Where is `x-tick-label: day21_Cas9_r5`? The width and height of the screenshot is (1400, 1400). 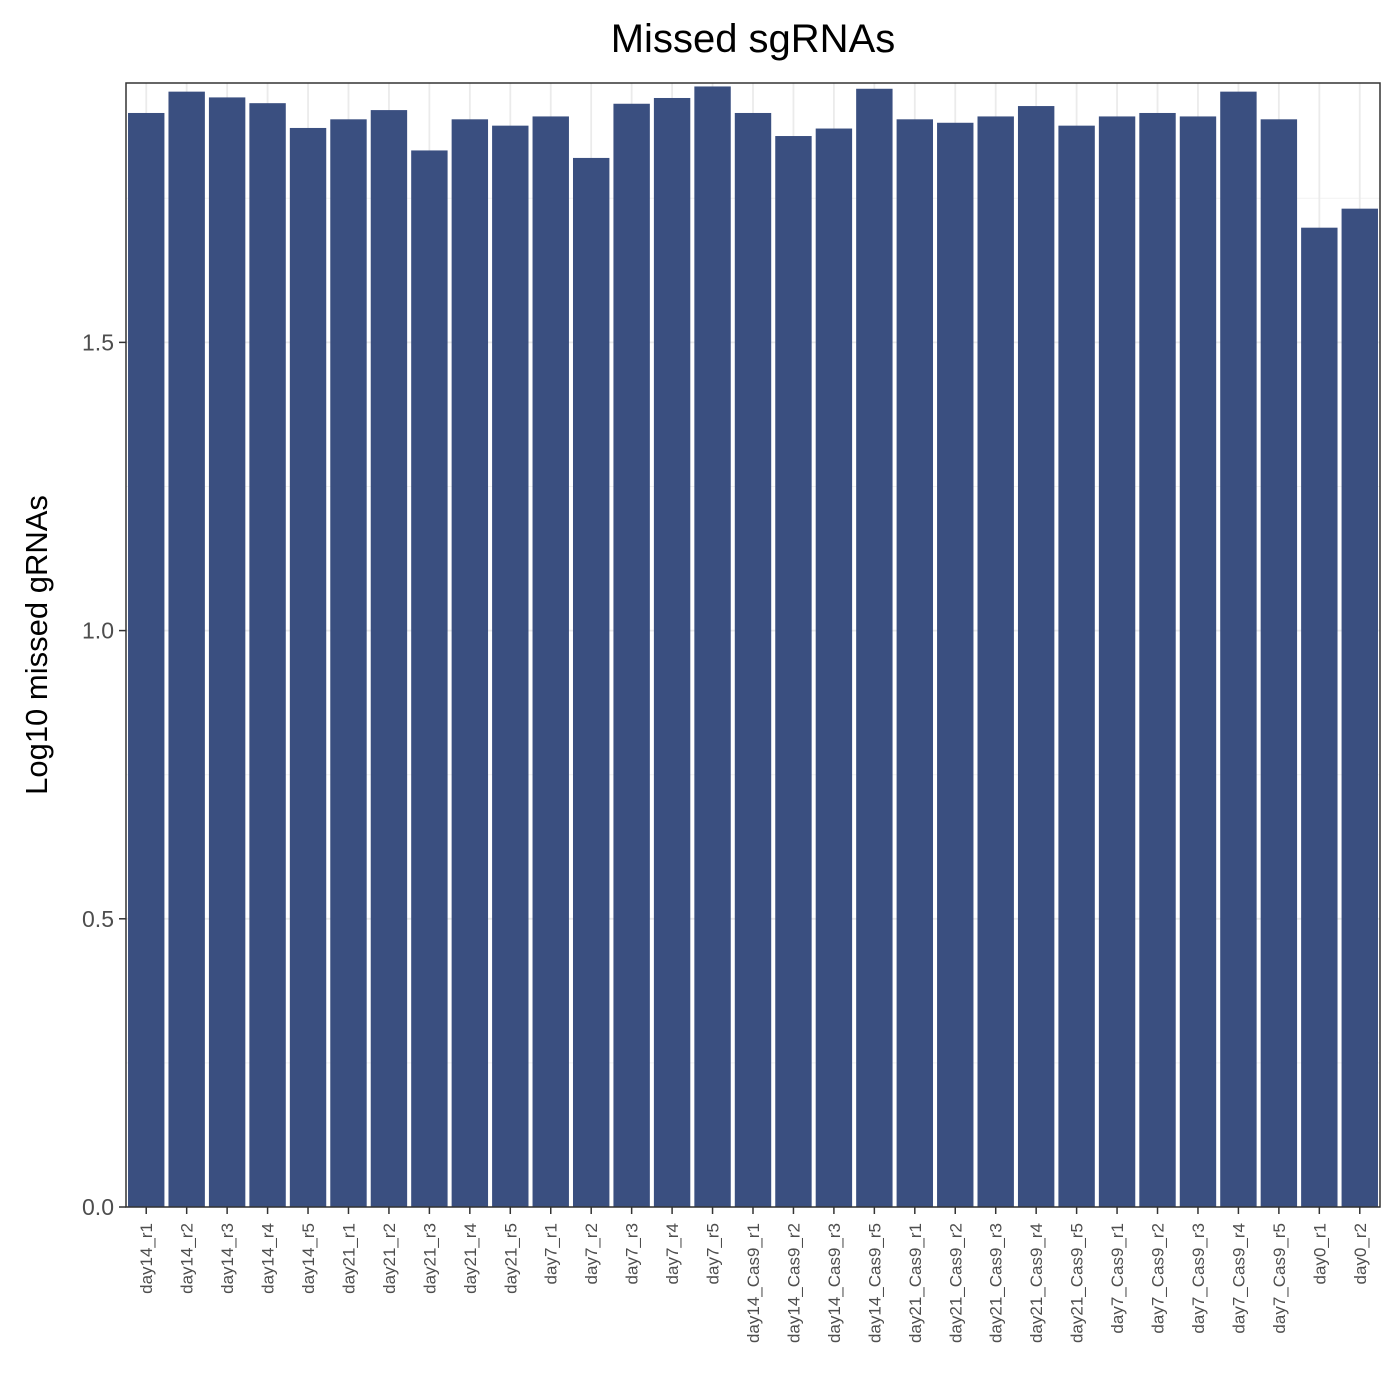
x-tick-label: day21_Cas9_r5 is located at coordinates (1077, 1283).